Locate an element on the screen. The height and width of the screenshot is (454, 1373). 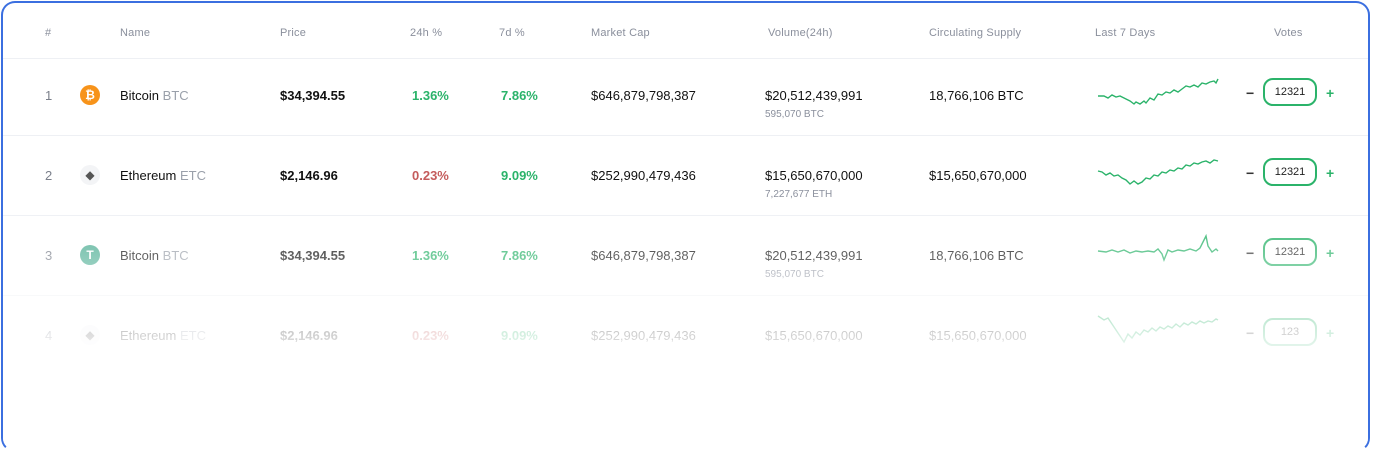
header-7d: 7d % is located at coordinates (512, 33).